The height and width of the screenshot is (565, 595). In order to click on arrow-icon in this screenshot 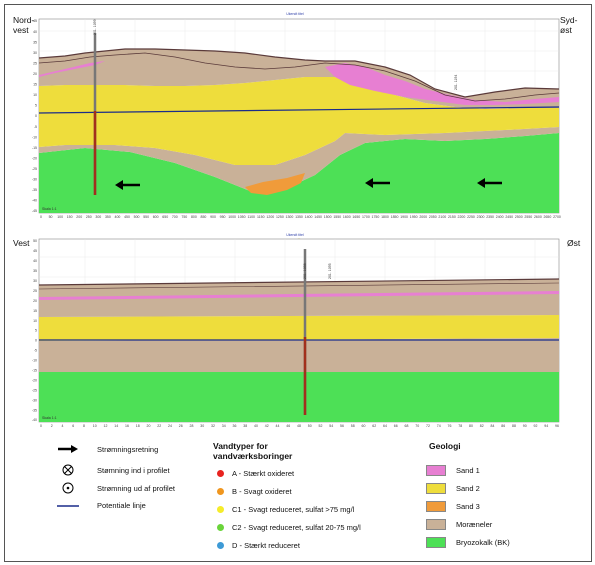, I will do `click(68, 449)`.